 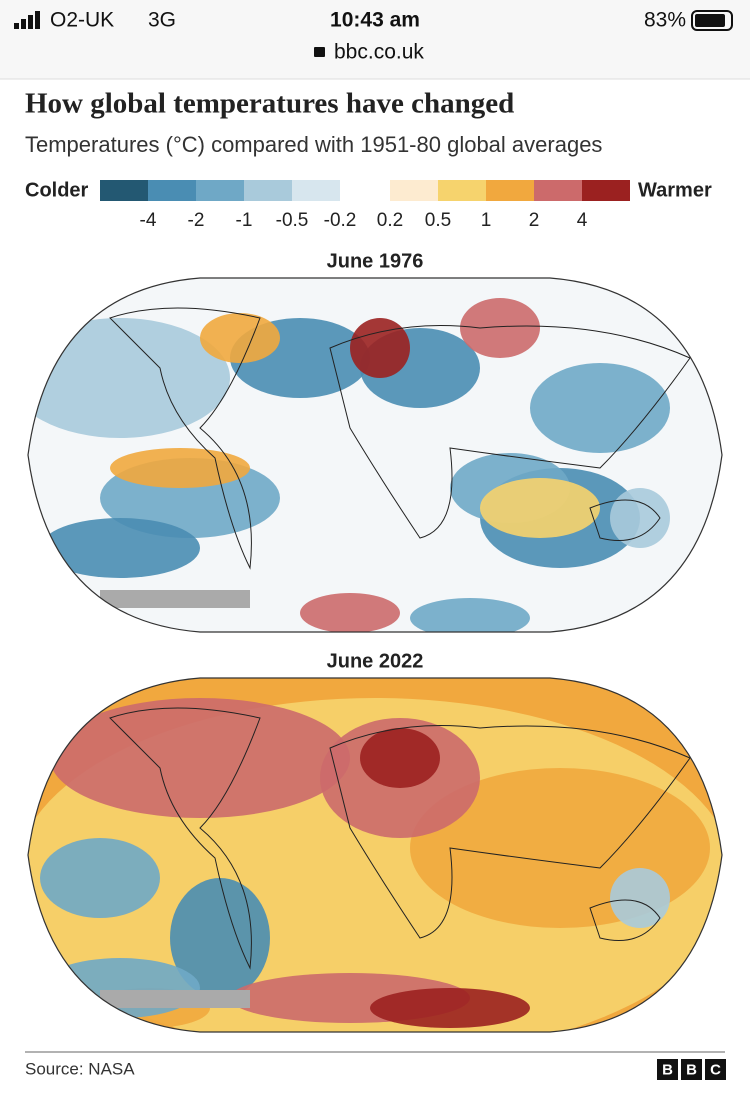 I want to click on browser-chrome, so click(x=375, y=39).